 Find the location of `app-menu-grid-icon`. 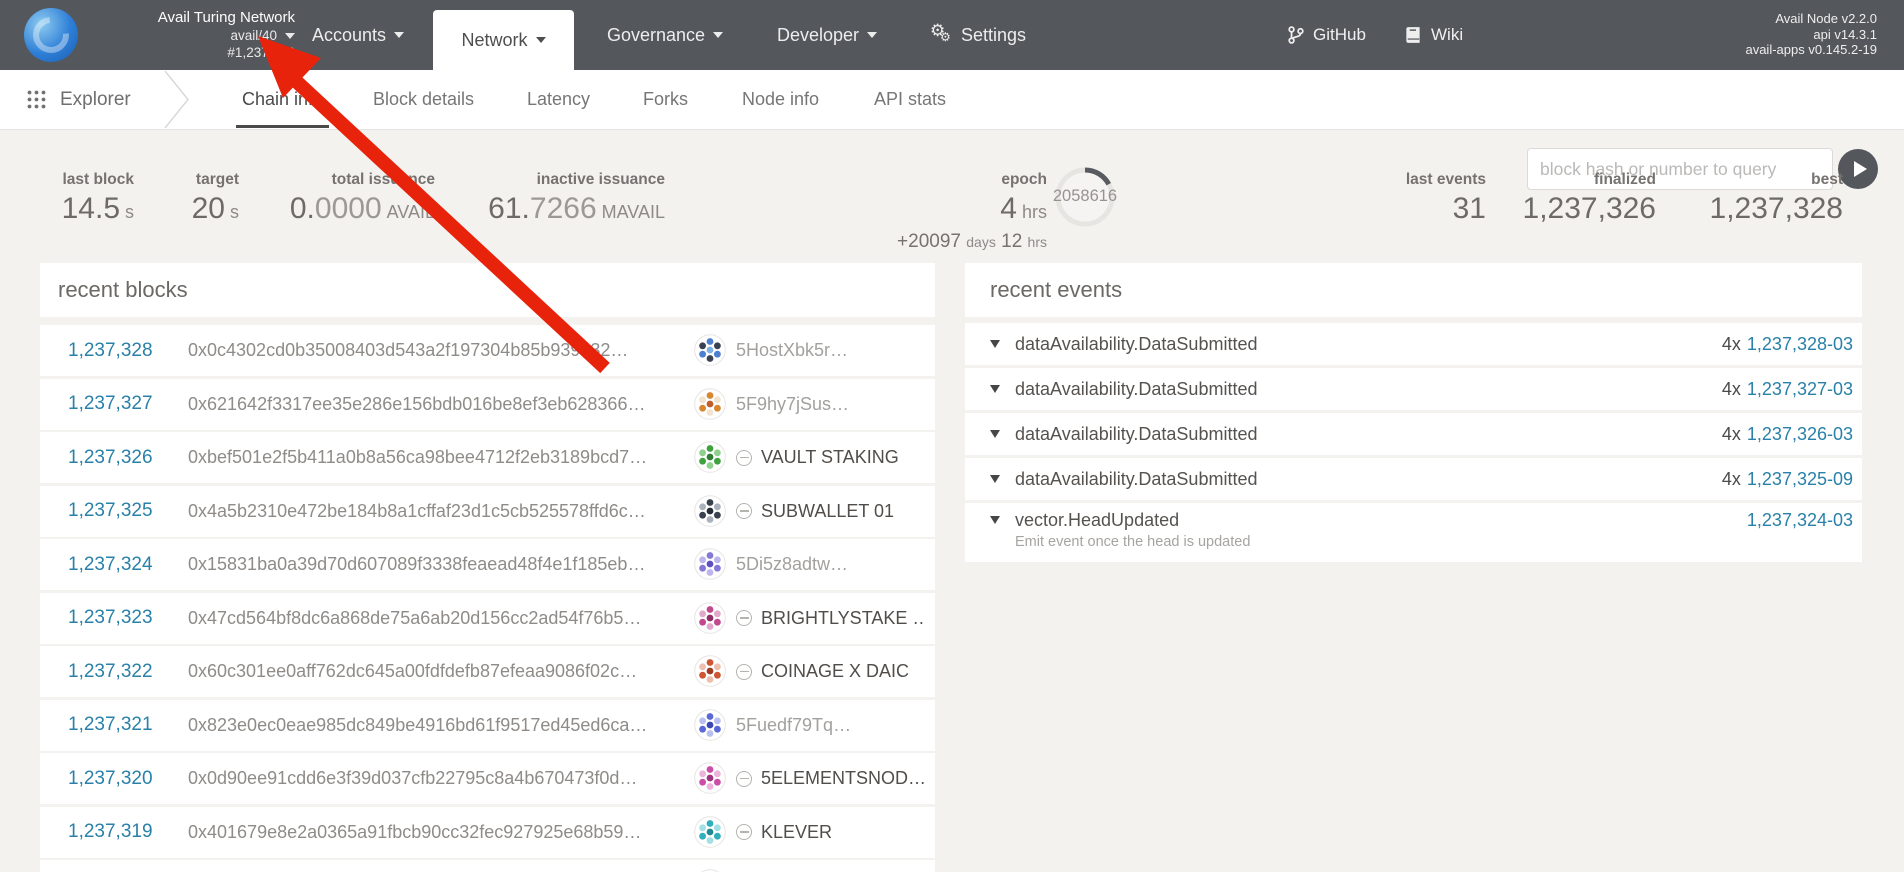

app-menu-grid-icon is located at coordinates (36, 99).